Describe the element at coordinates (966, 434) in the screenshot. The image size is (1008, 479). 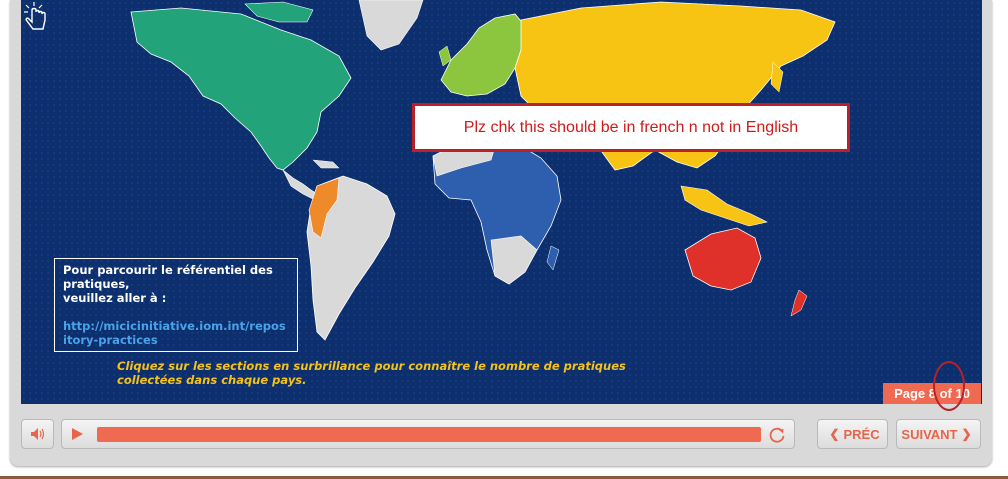
I see `chevron-right-icon: ❯` at that location.